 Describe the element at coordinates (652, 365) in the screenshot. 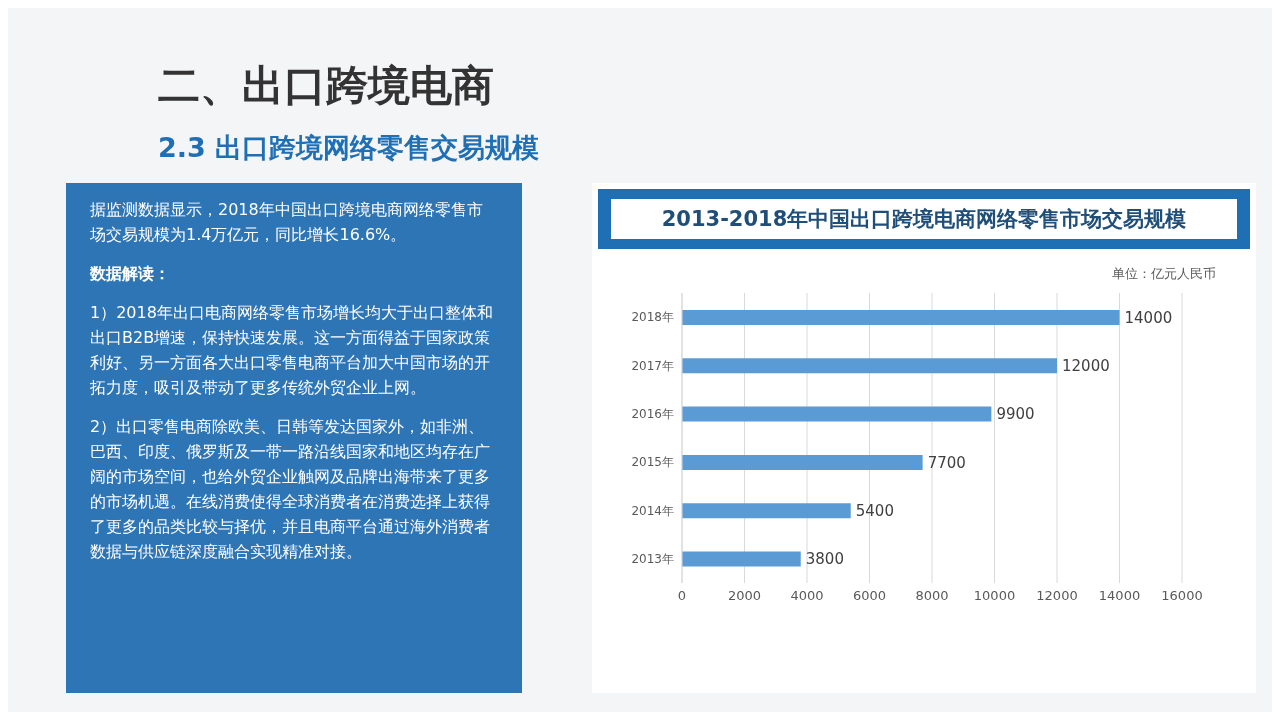

I see `y-tick-label: 2017年` at that location.